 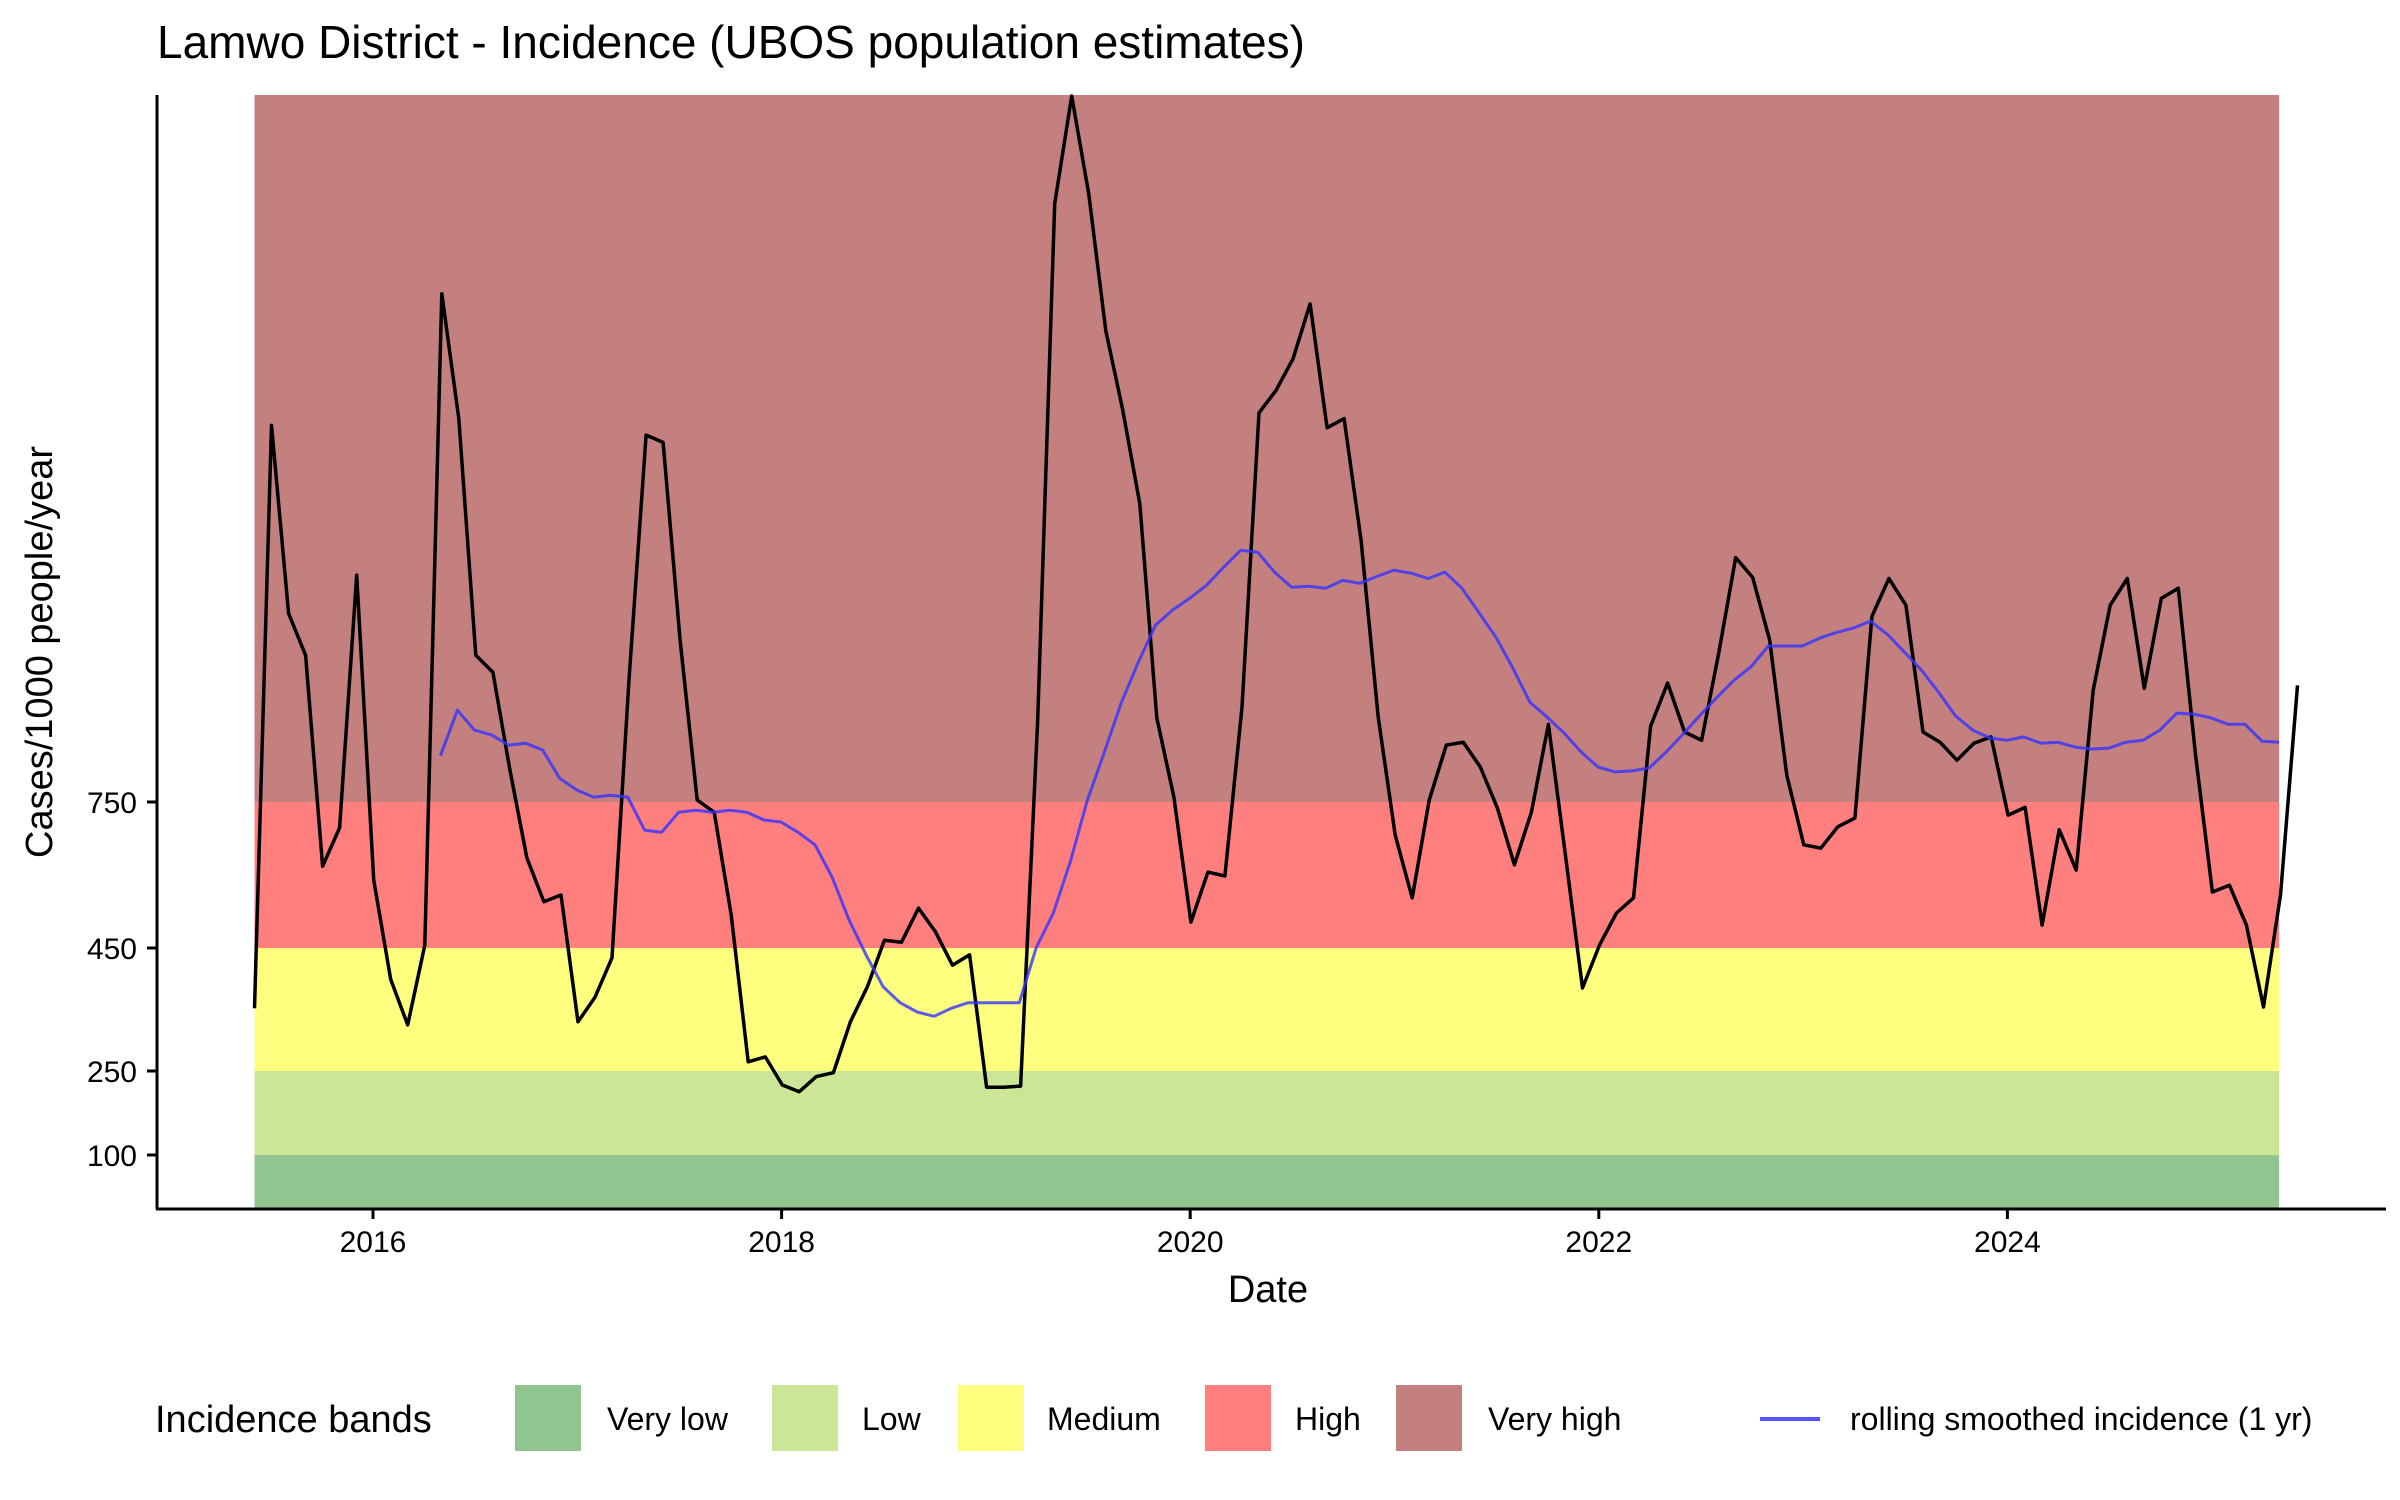 What do you see at coordinates (1267, 1113) in the screenshot?
I see `band-low` at bounding box center [1267, 1113].